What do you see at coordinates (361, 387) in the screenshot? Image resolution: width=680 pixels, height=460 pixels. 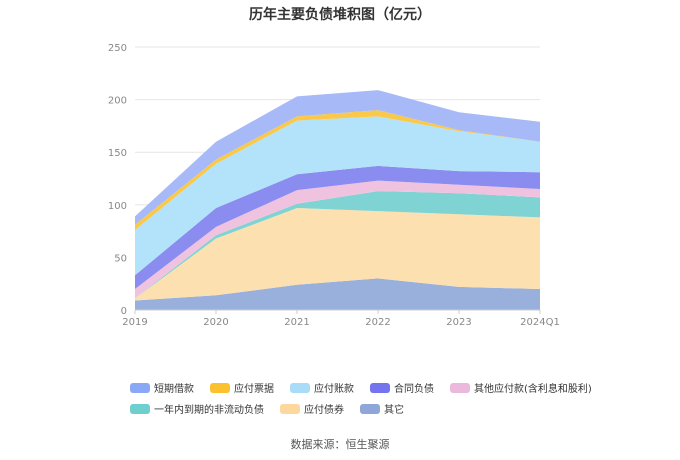 I see `legend-row: 短期借款 应付票据 应付账款 合同负债 其他应付款(含利息和股利)` at bounding box center [361, 387].